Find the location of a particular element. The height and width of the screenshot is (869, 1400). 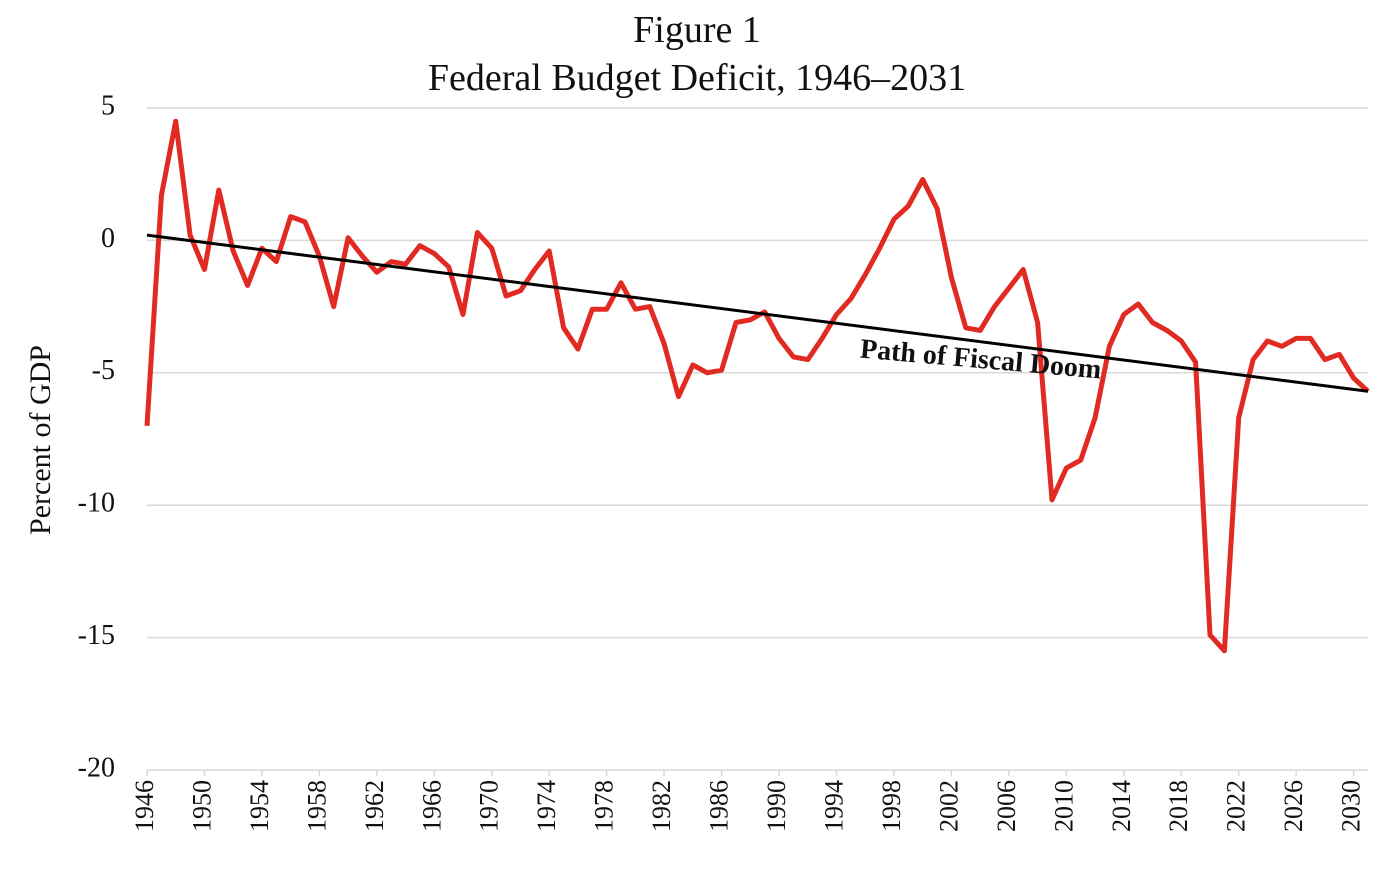

x-tick-label: 2006 is located at coordinates (1006, 806).